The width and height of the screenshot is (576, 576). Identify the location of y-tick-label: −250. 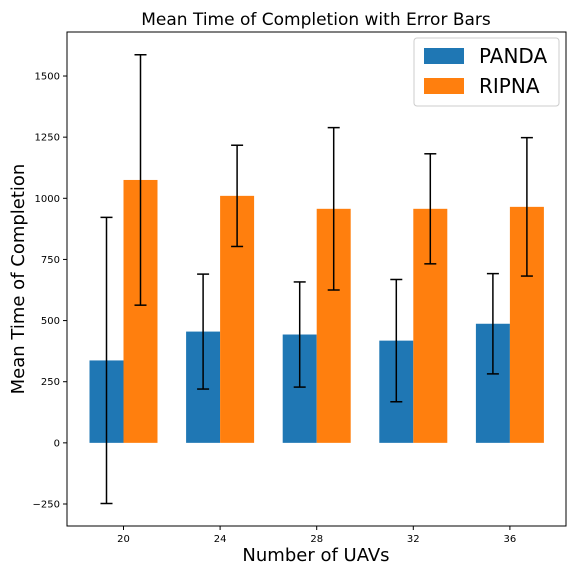
(46, 504).